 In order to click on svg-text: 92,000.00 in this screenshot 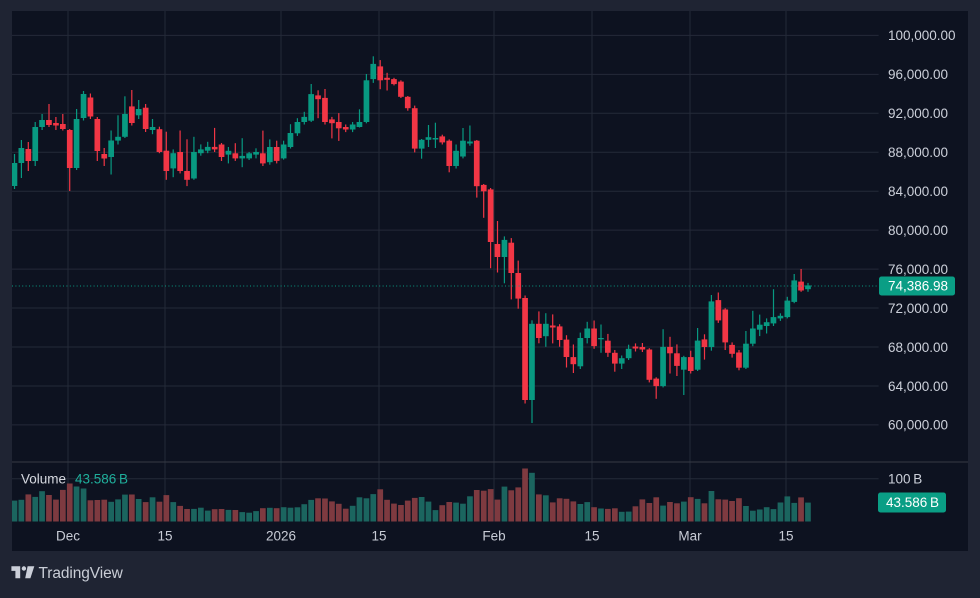, I will do `click(918, 113)`.